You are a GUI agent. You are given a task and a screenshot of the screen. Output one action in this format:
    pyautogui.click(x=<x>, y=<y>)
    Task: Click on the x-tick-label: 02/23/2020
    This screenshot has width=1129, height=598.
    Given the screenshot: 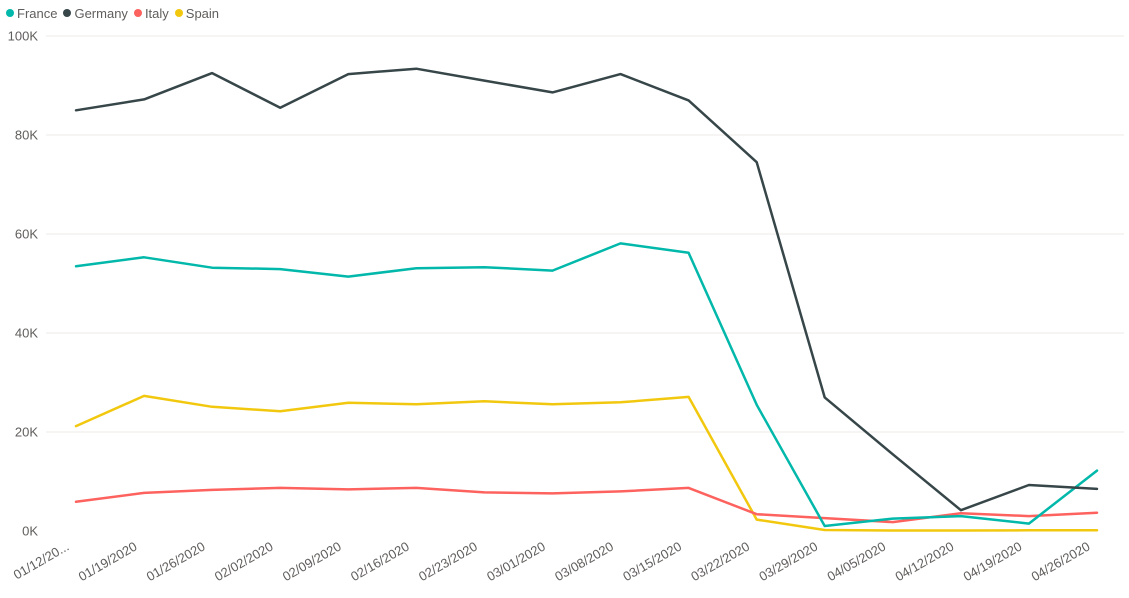 What is the action you would take?
    pyautogui.click(x=448, y=562)
    